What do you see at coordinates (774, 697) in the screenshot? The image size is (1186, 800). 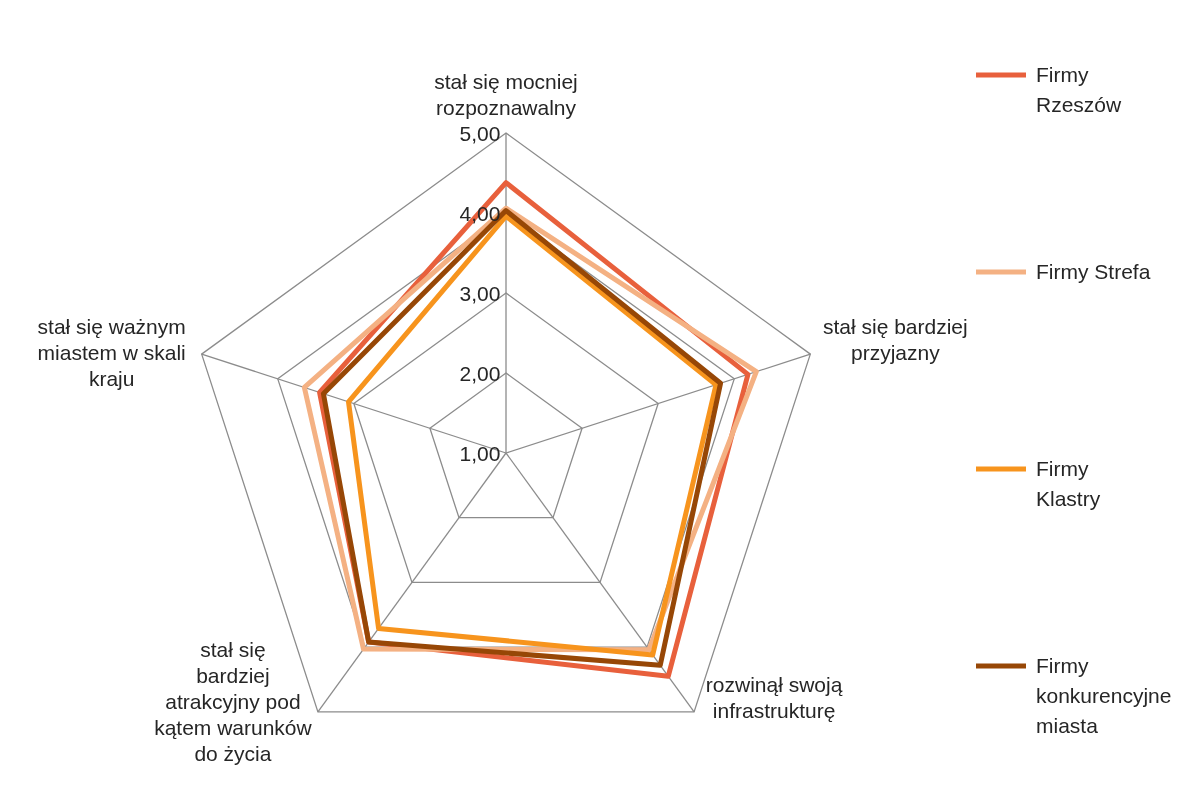 I see `spoke-label: rozwinął swoją infrastrukturę` at bounding box center [774, 697].